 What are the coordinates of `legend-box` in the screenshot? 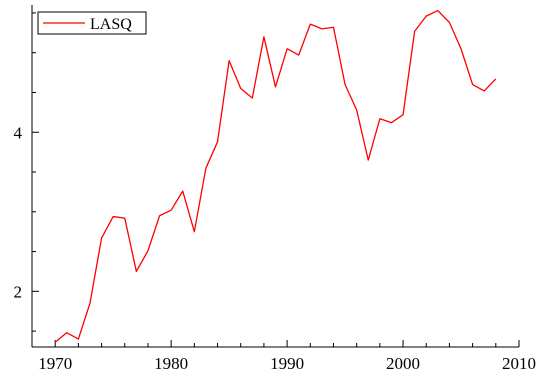 It's located at (92, 23).